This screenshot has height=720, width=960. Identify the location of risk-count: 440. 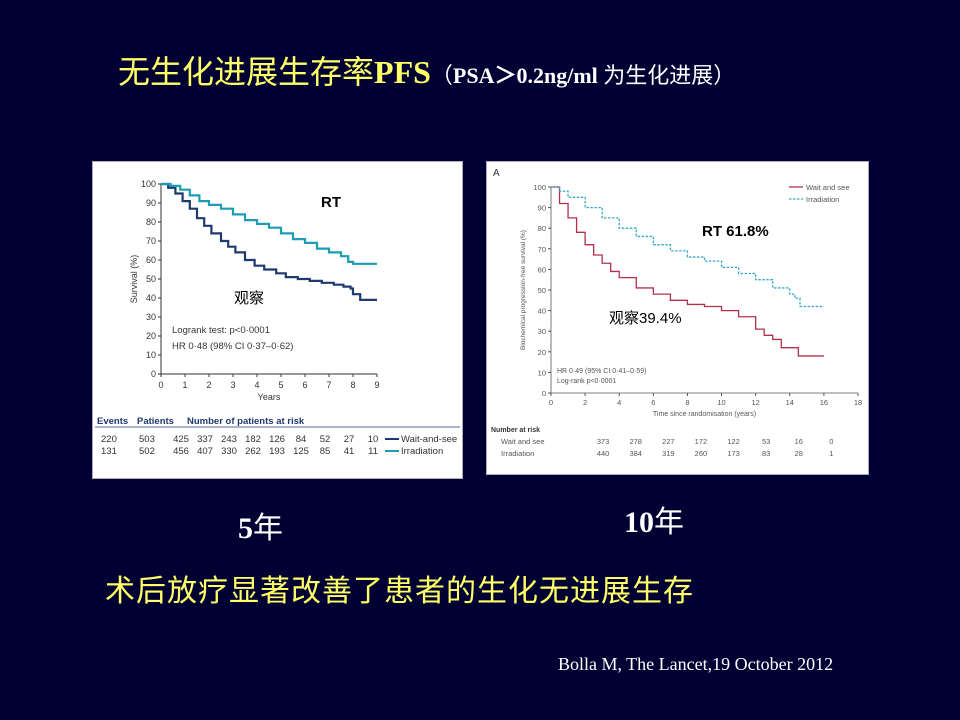
(603, 453).